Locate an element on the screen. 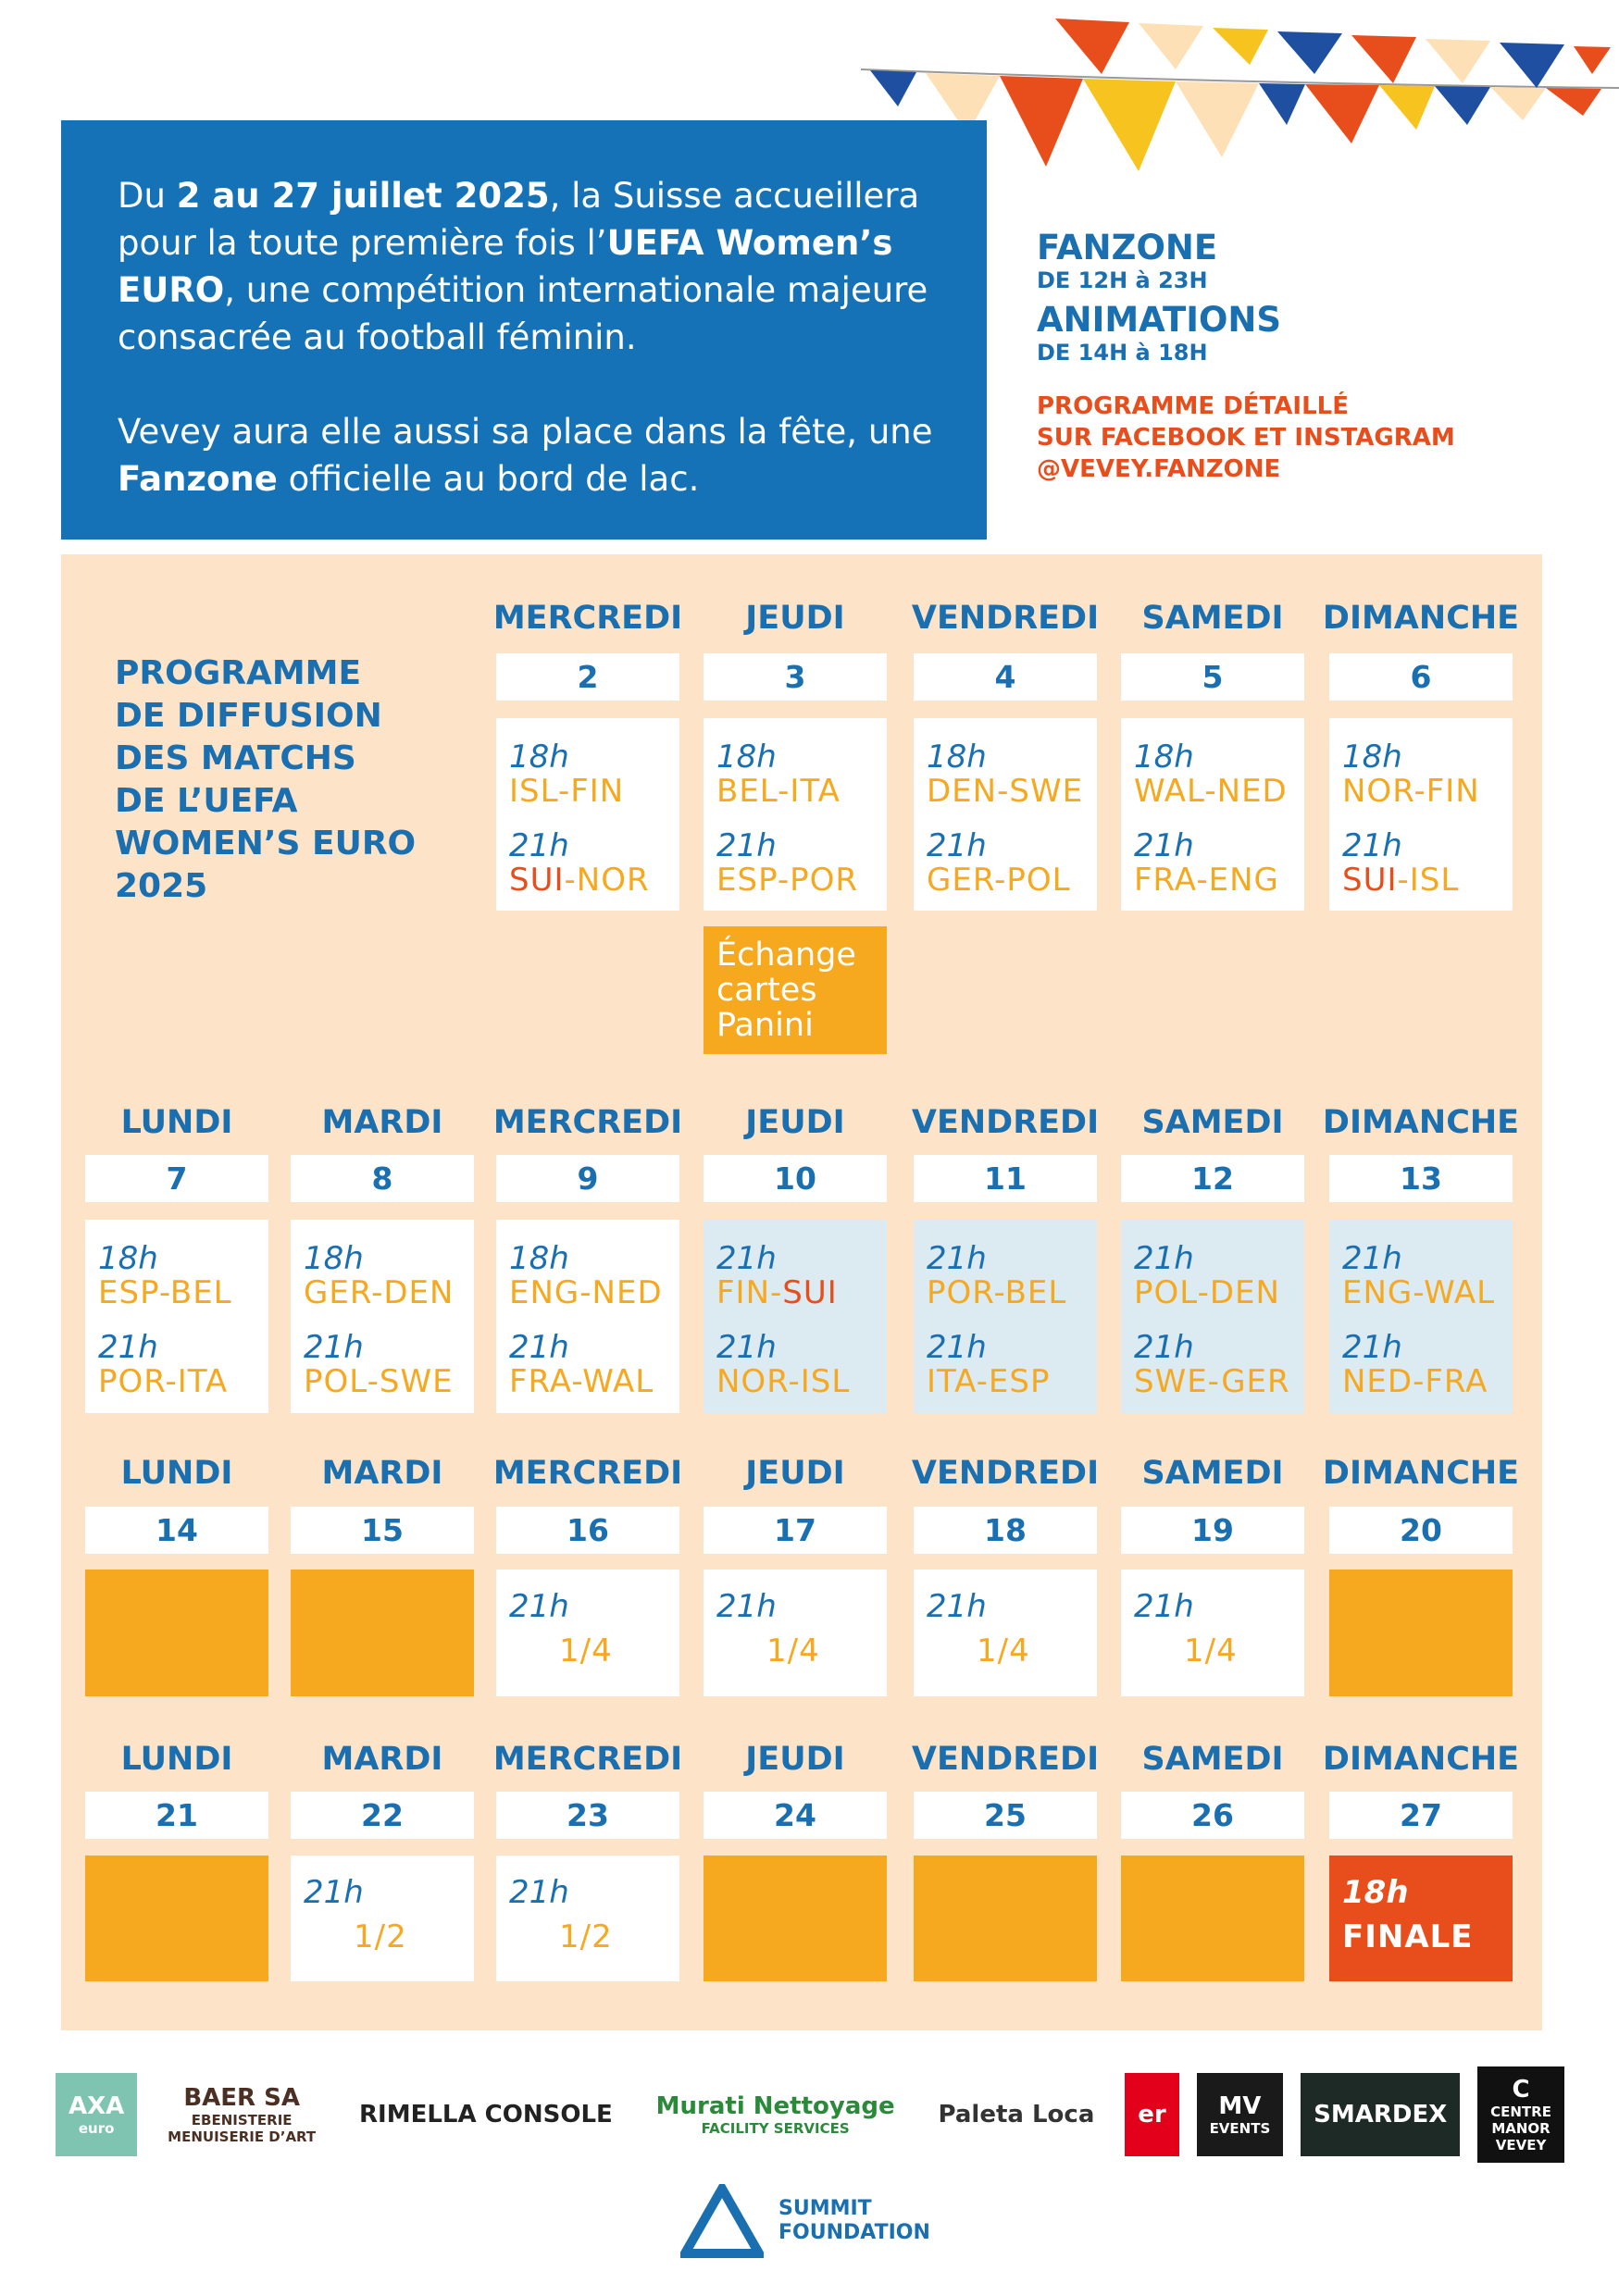 The height and width of the screenshot is (2296, 1619). sponsor-text: EBENISTERIE is located at coordinates (242, 2120).